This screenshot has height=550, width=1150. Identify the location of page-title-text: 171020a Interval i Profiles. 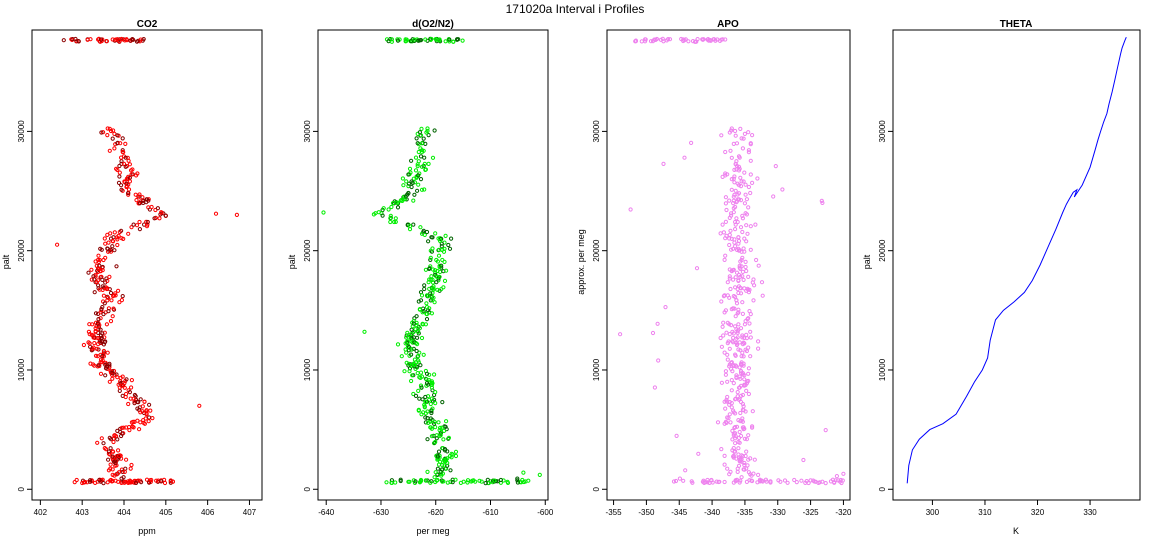
(575, 9).